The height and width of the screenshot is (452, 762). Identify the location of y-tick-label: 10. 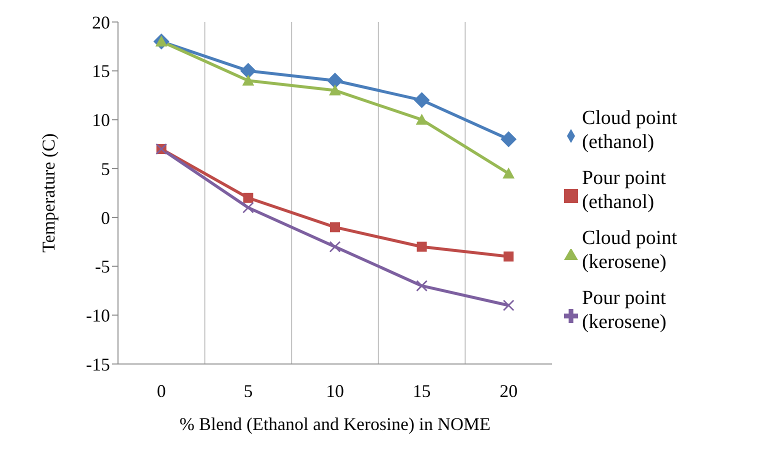
(101, 120).